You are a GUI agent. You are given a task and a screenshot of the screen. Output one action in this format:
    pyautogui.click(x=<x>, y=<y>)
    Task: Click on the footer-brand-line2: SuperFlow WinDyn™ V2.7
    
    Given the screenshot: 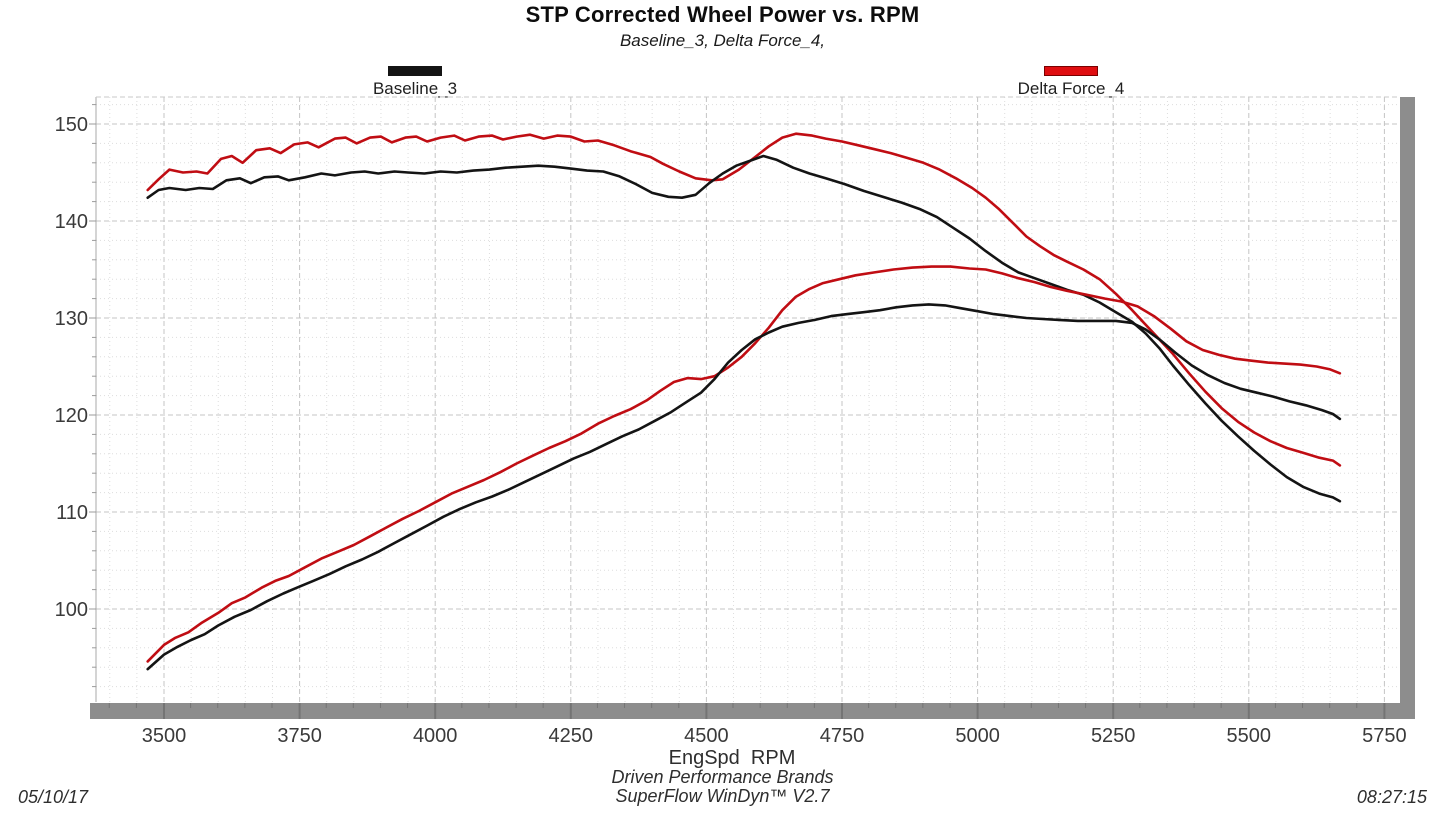 What is the action you would take?
    pyautogui.click(x=722, y=796)
    